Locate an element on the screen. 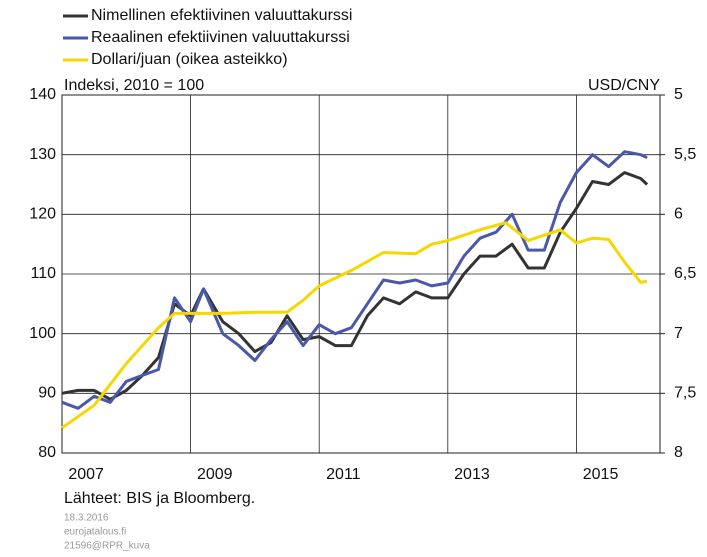 The height and width of the screenshot is (557, 707). y-tick-label: 90 is located at coordinates (47, 393).